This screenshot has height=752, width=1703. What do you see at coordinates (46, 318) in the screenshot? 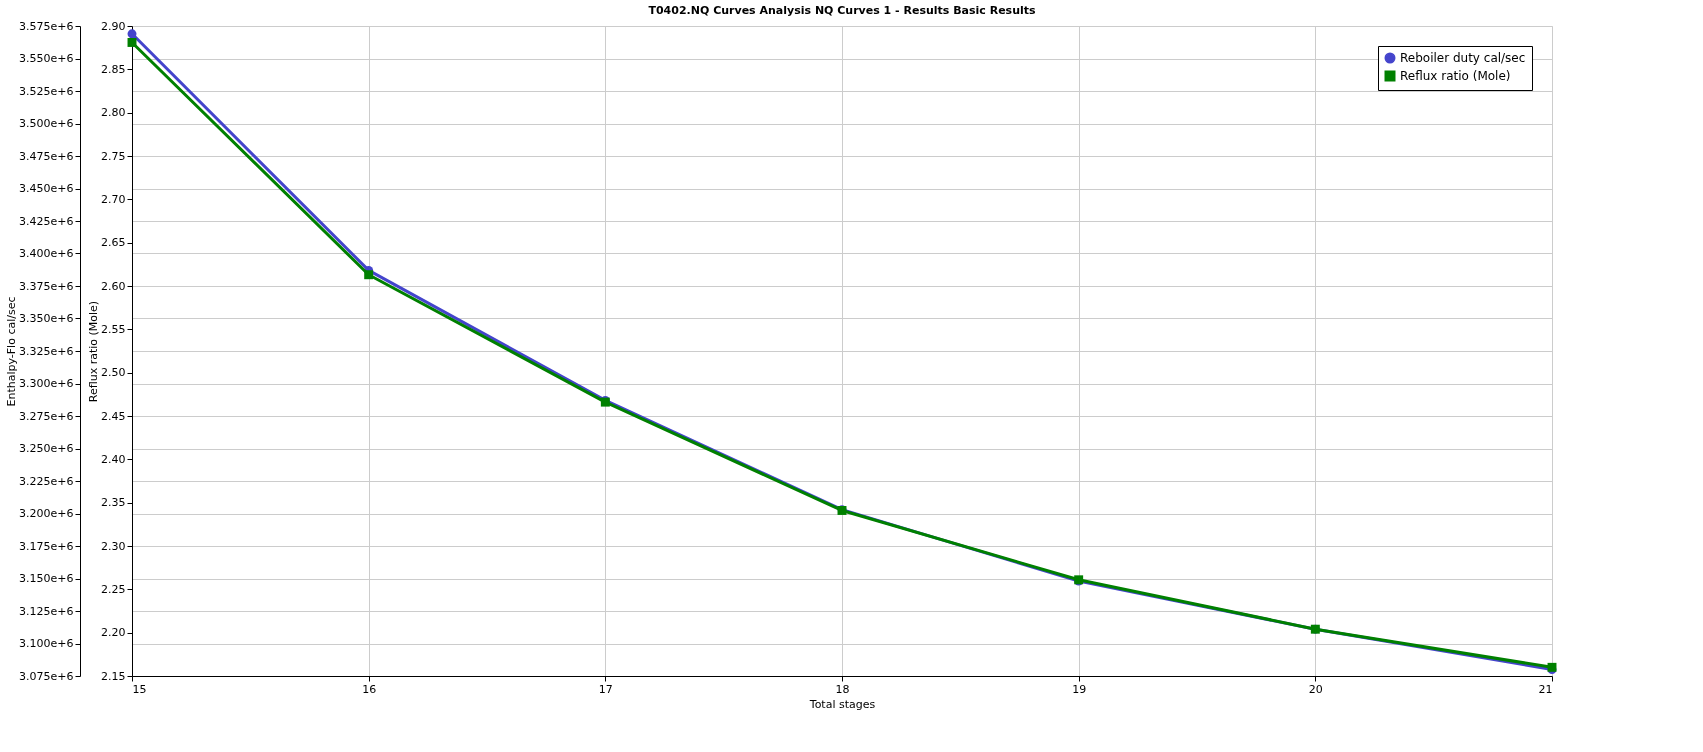
I see `y-tick-label: 3.350e+6` at bounding box center [46, 318].